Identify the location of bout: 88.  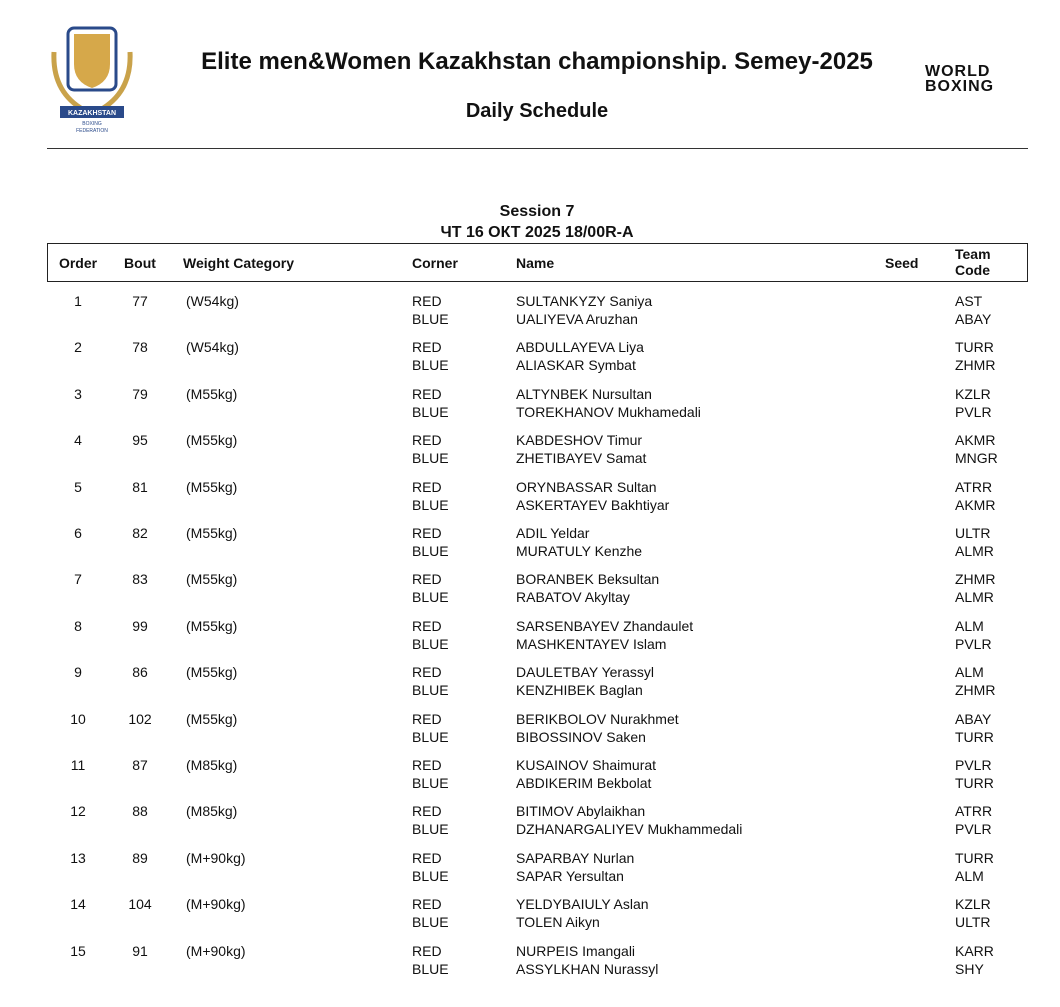
(140, 811).